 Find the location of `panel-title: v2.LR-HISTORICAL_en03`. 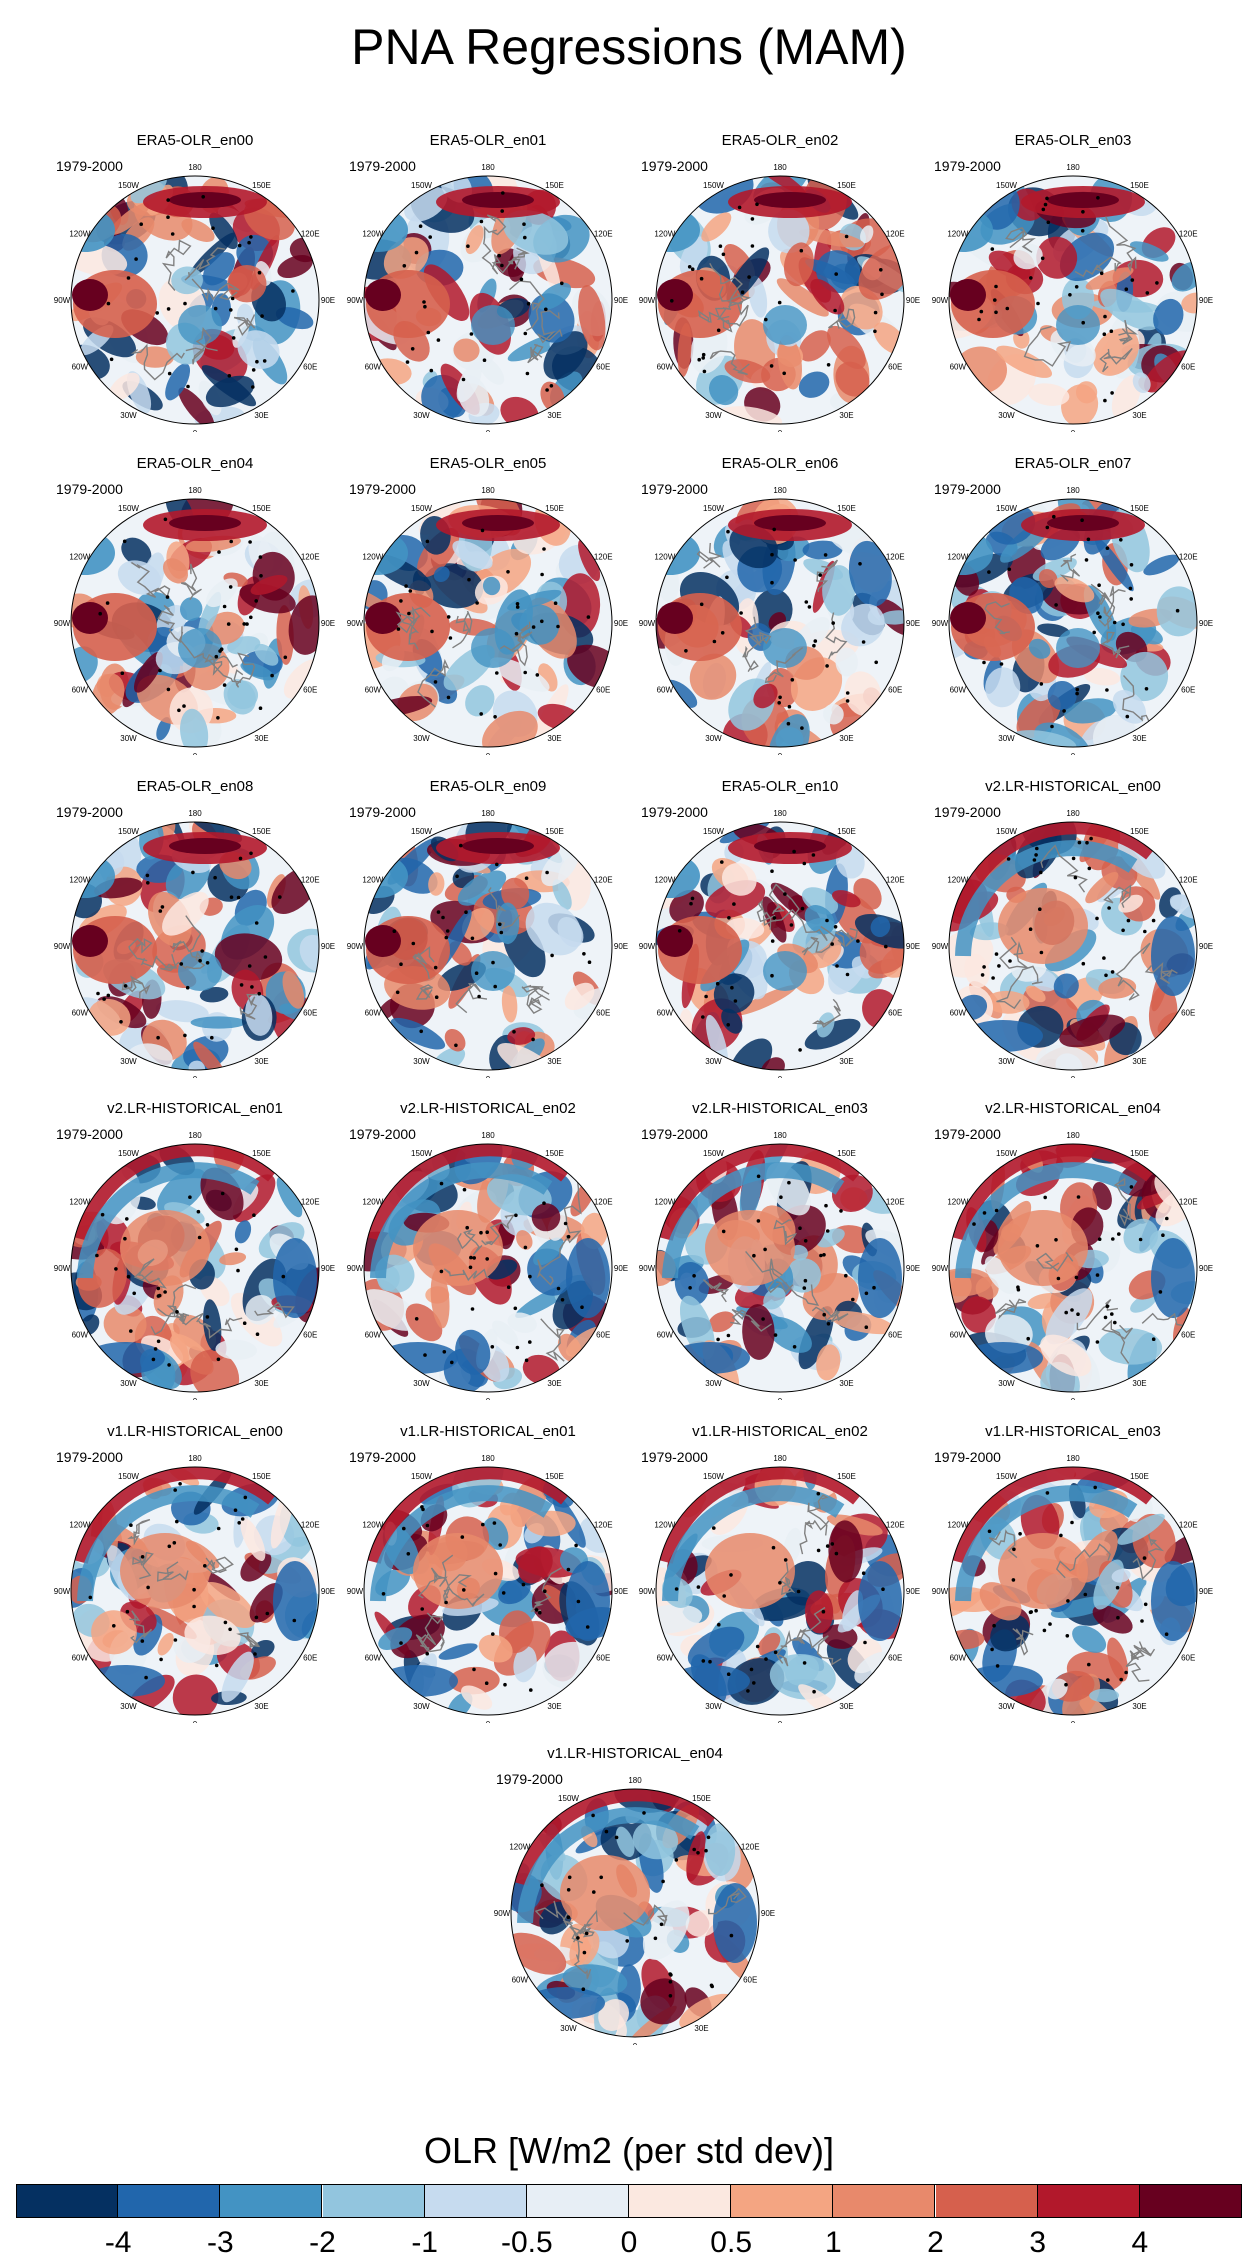

panel-title: v2.LR-HISTORICAL_en03 is located at coordinates (780, 1108).